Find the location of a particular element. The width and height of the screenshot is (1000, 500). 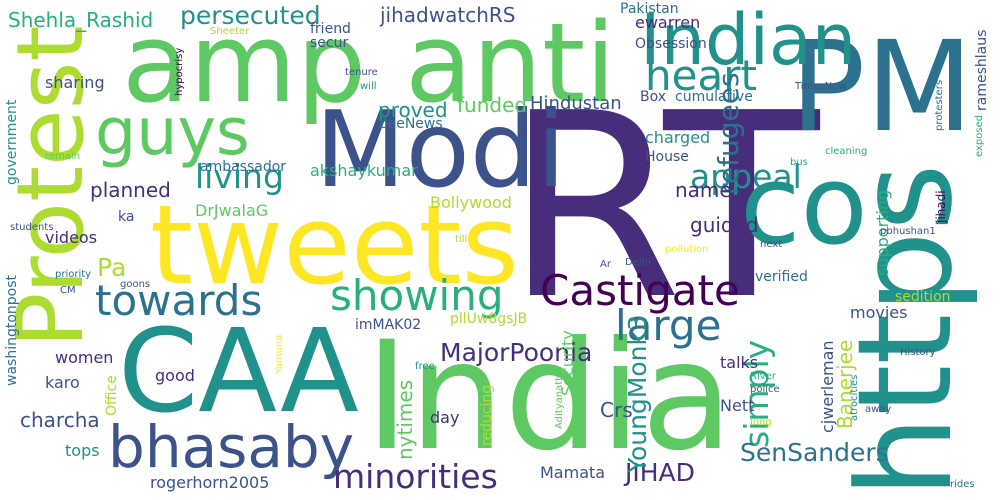

word-jihadi: jihadi is located at coordinates (941, 206).